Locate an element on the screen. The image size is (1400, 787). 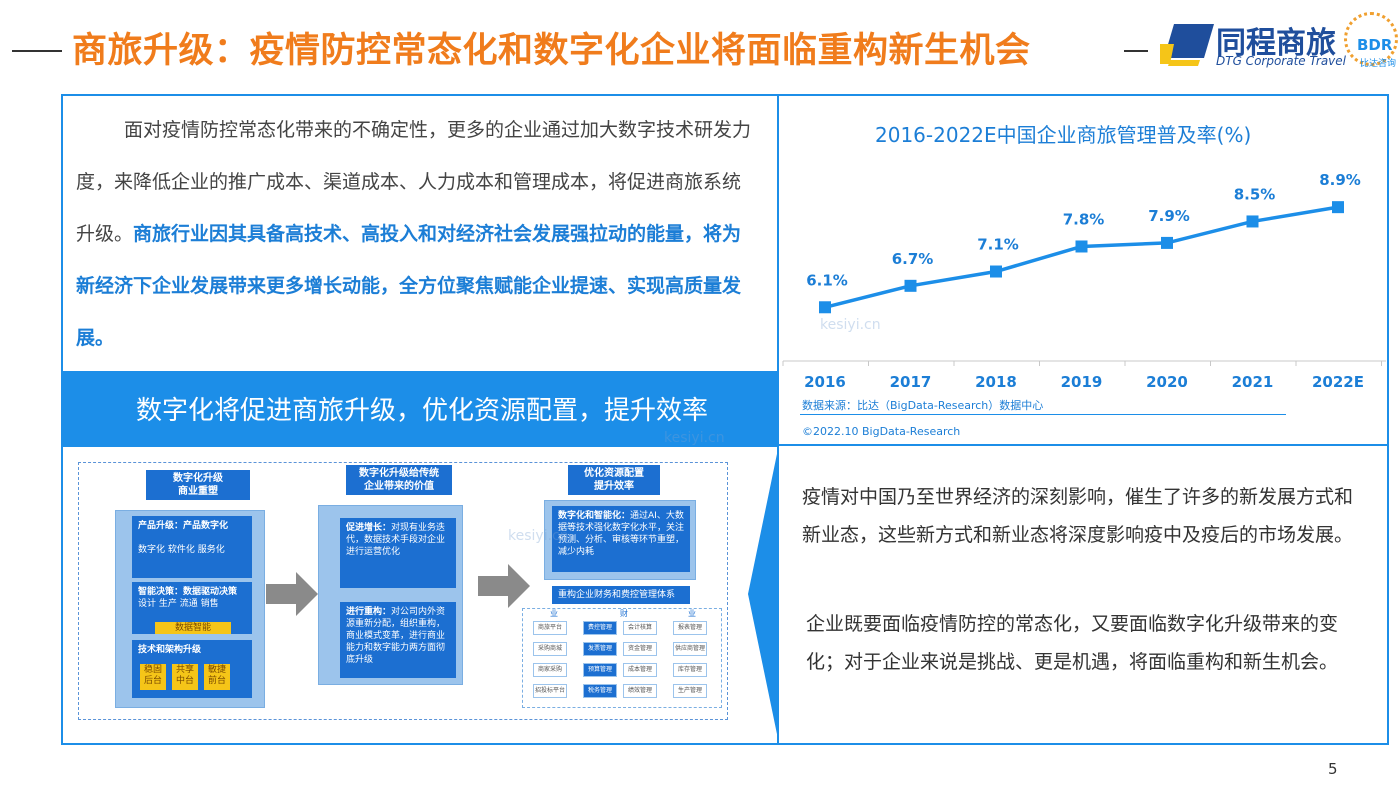
smart-digital-text: 通过AI、大数据等技术强化数字化水平，关注预测、分析、审核等环节重塑，减少内耗 is located at coordinates (621, 534).